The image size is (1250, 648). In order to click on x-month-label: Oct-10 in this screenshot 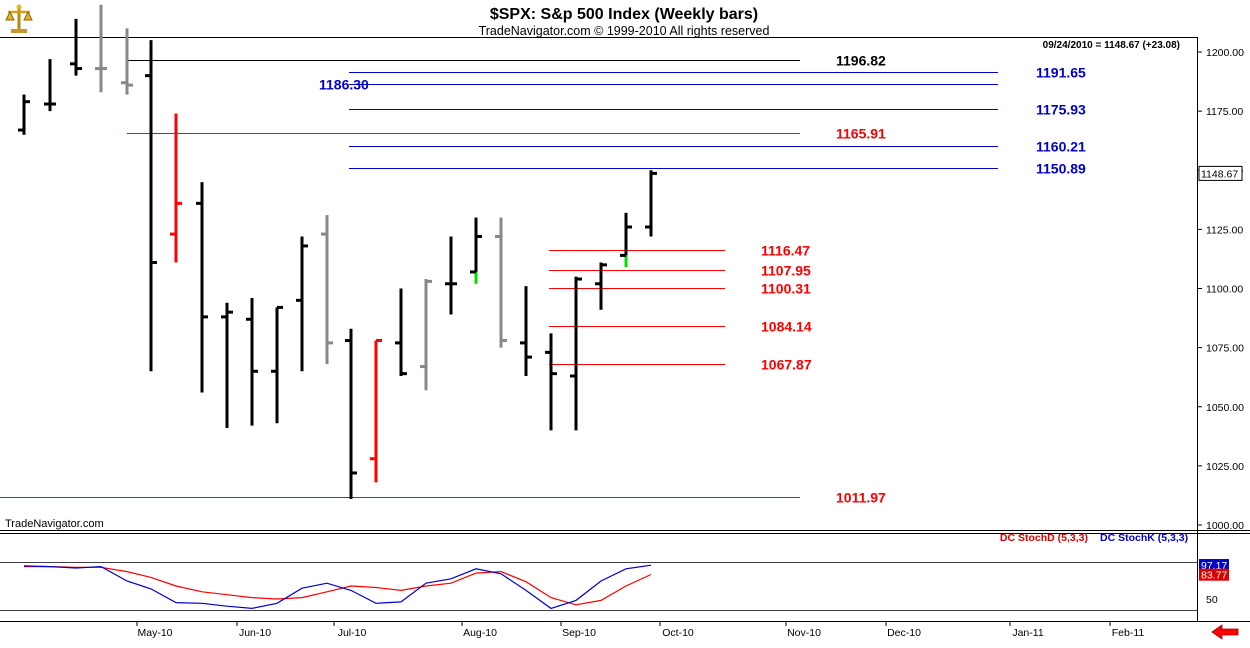, I will do `click(678, 633)`.